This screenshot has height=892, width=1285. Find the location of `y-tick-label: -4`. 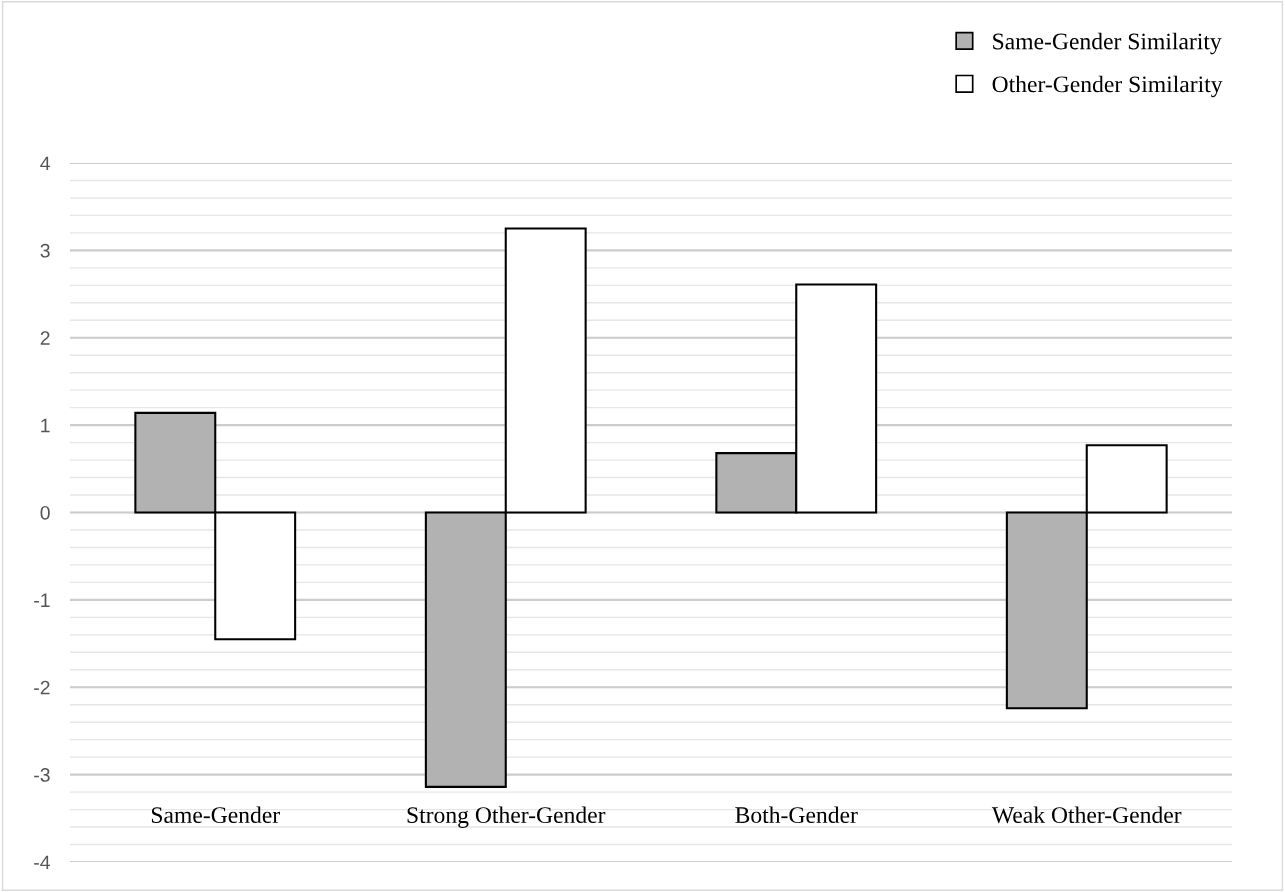

y-tick-label: -4 is located at coordinates (42, 862).